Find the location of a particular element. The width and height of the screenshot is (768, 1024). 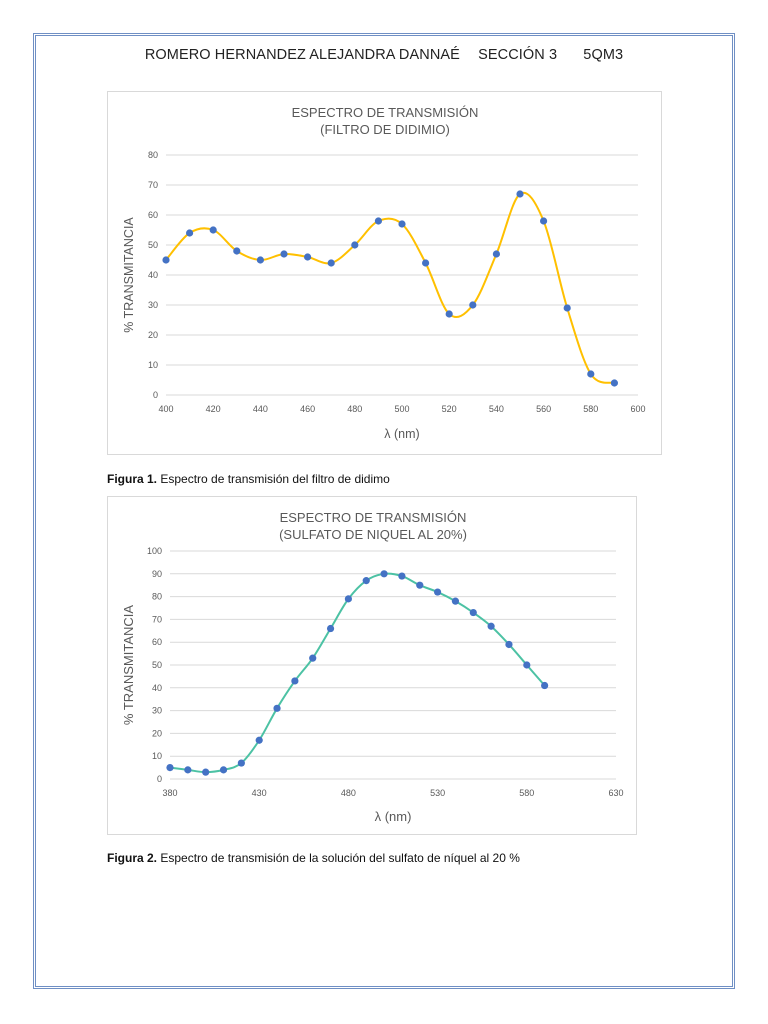

figure-1-label: Figura 1. is located at coordinates (132, 479).